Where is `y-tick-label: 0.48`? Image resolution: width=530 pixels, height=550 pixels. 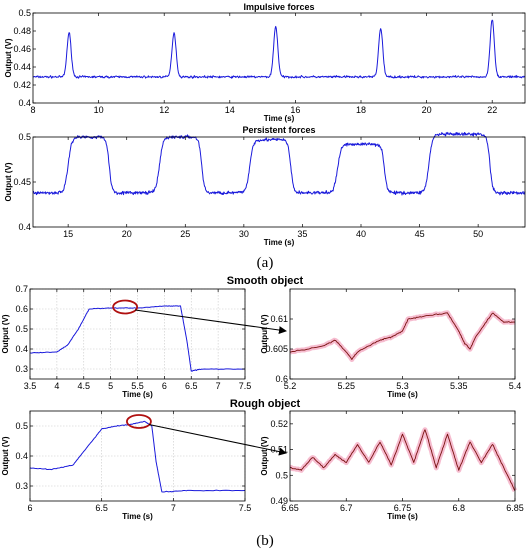
y-tick-label: 0.48 is located at coordinates (22, 31).